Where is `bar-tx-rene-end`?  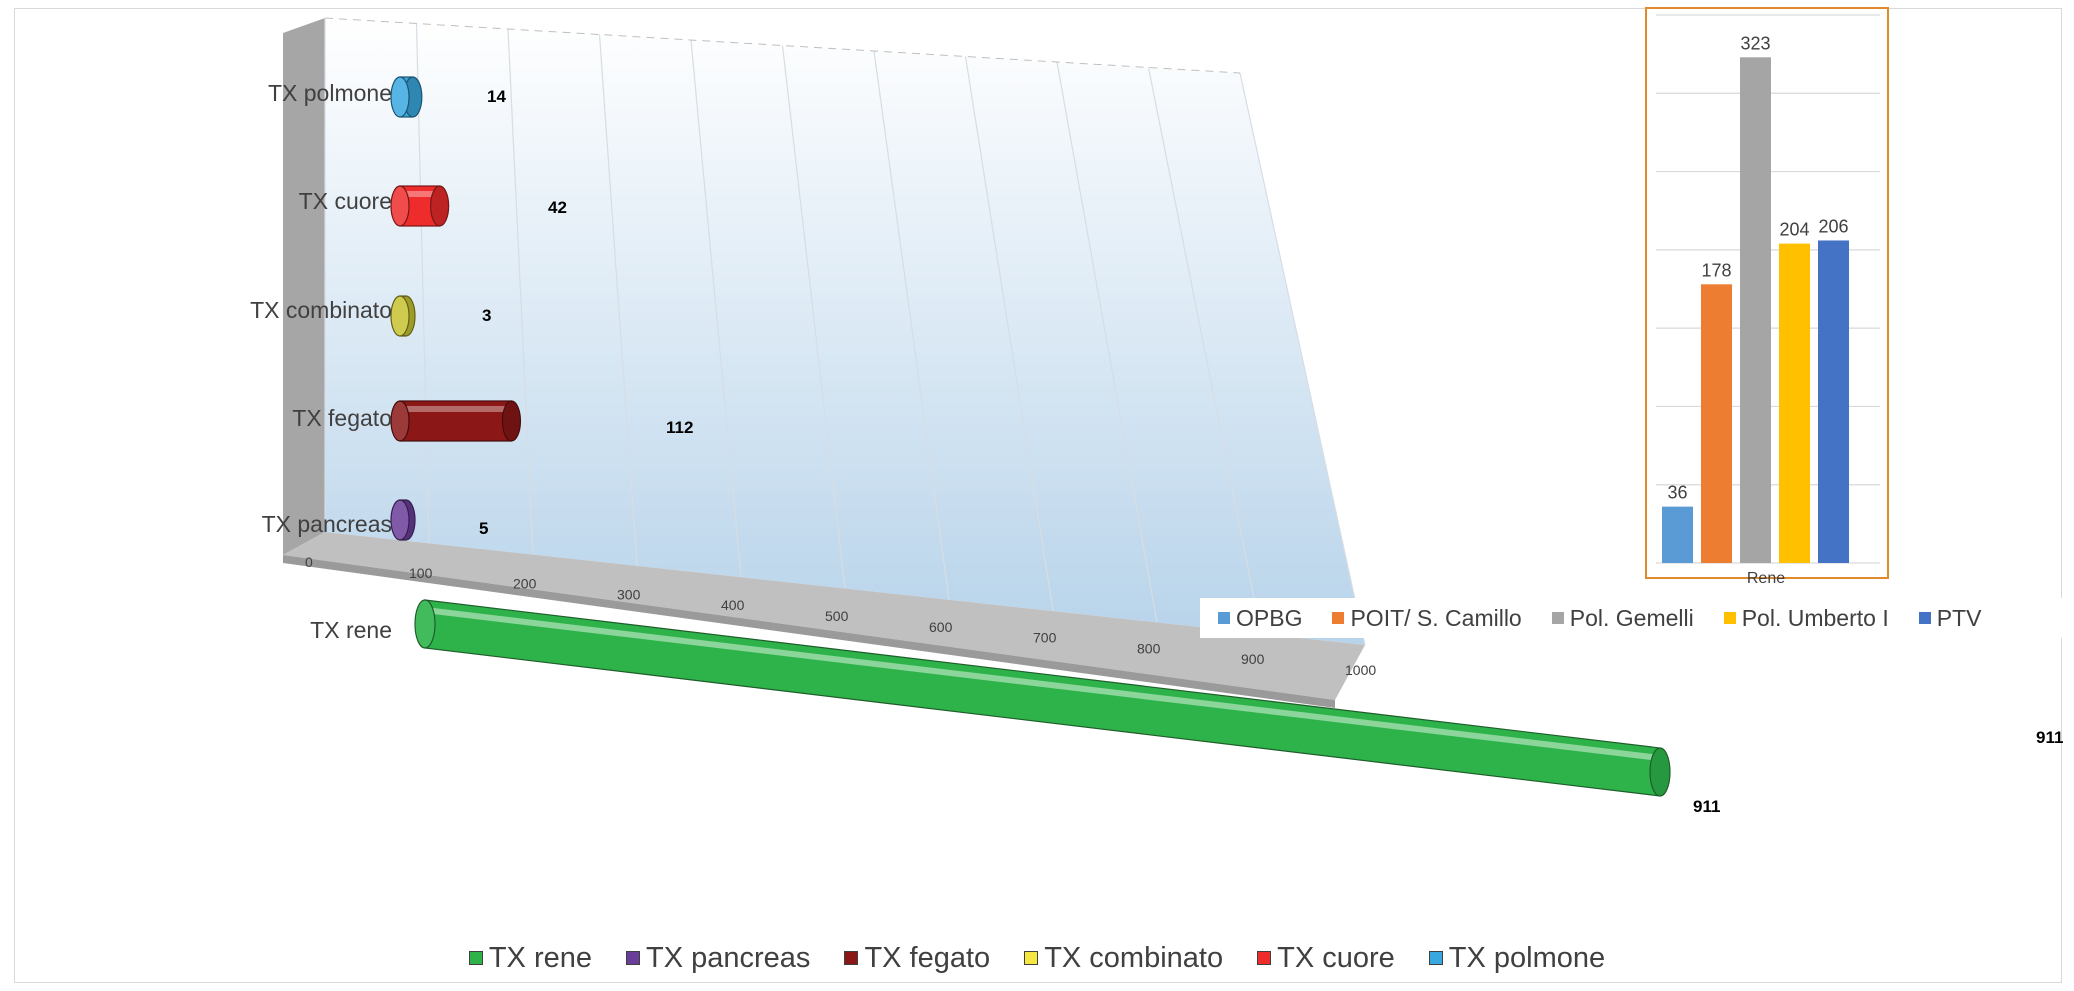
bar-tx-rene-end is located at coordinates (1660, 772).